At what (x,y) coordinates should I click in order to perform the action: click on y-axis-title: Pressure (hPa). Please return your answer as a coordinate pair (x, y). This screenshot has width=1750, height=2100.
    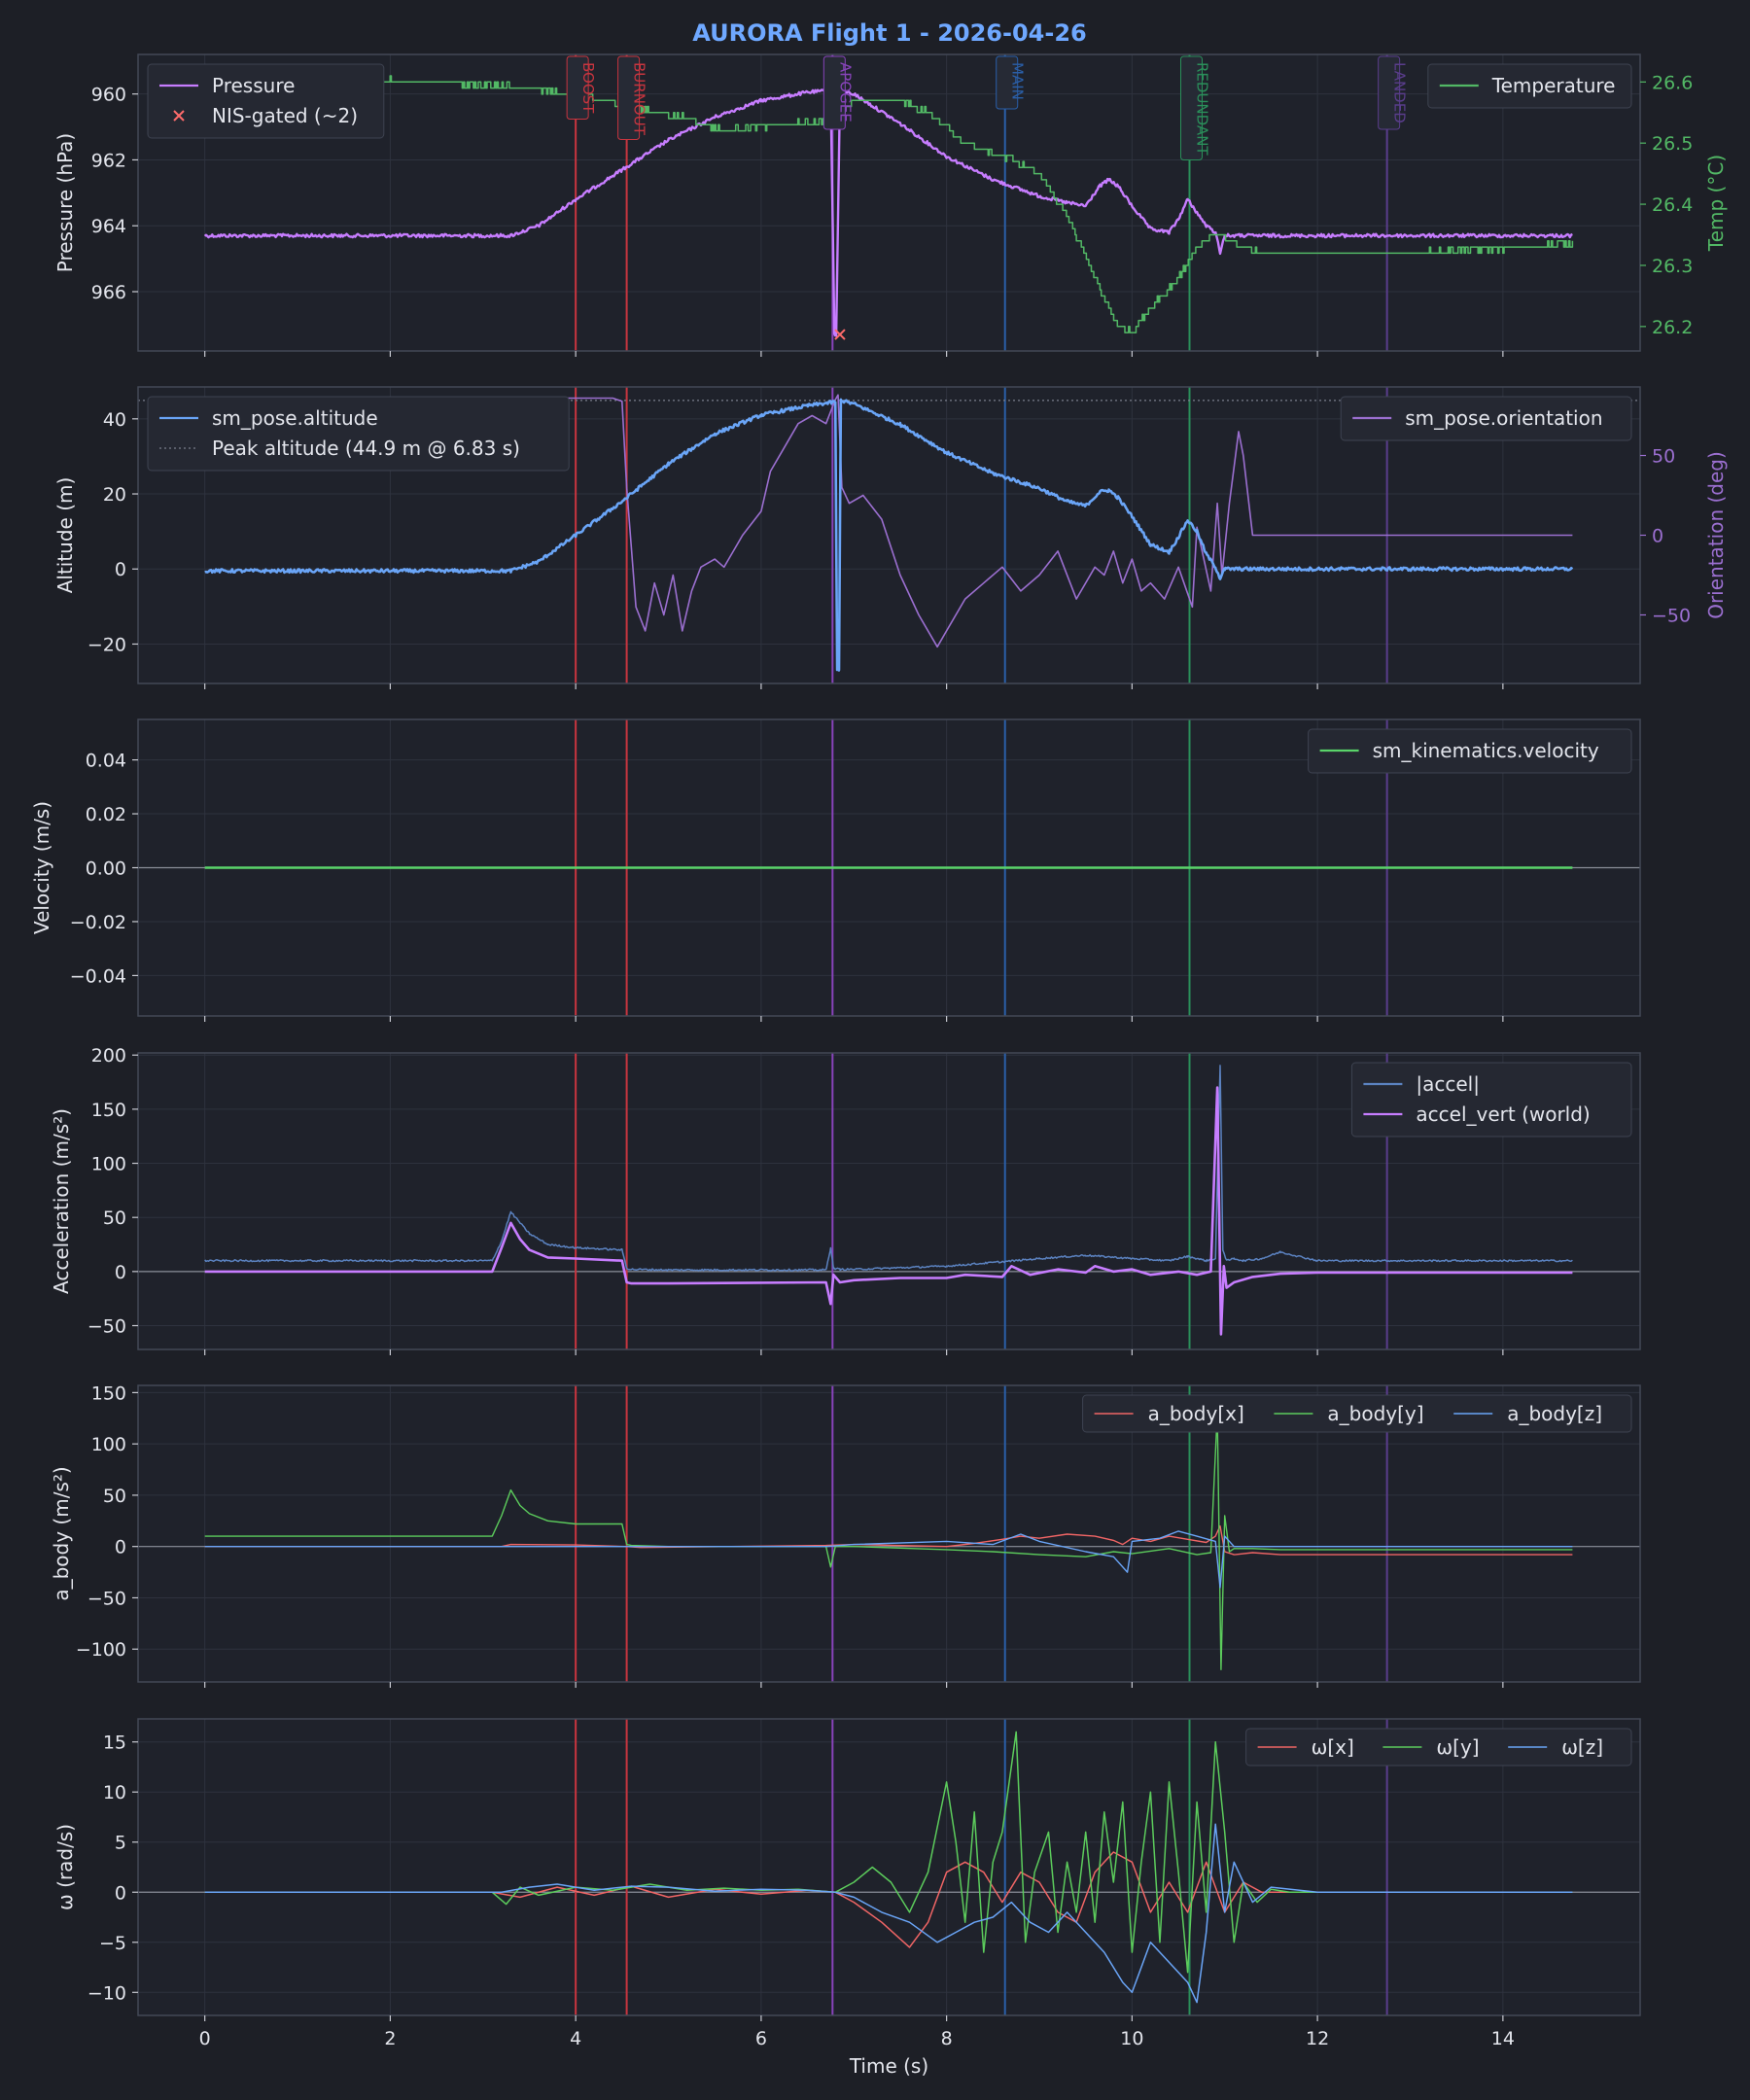
    Looking at the image, I should click on (65, 202).